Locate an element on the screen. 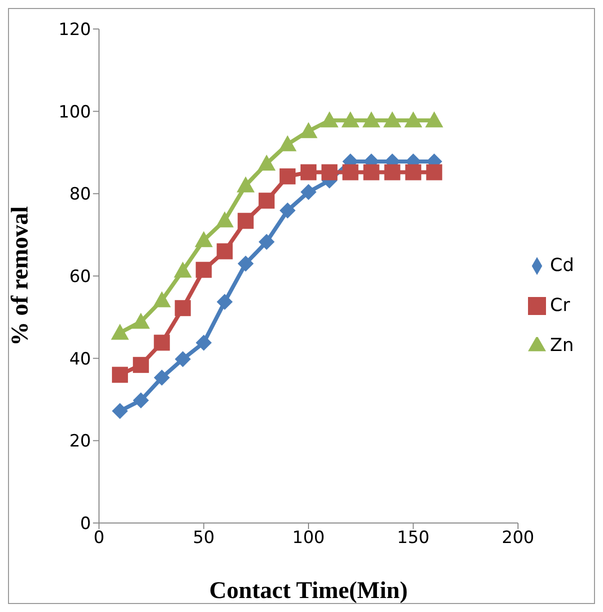 The height and width of the screenshot is (612, 603). x-tick-label: 100 is located at coordinates (308, 538).